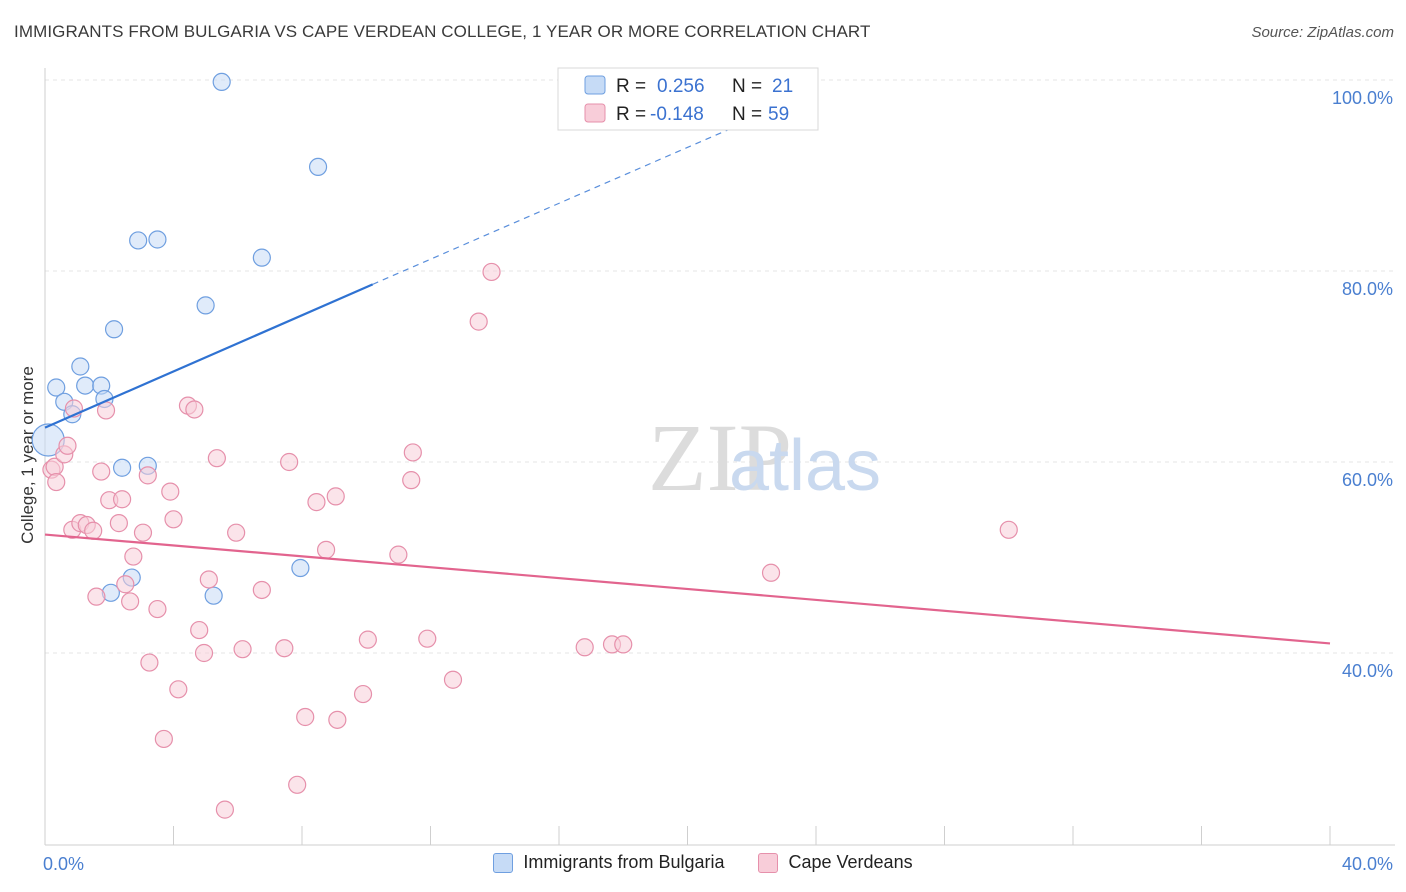  What do you see at coordinates (681, 86) in the screenshot?
I see `legend-r-value-1: 0.256` at bounding box center [681, 86].